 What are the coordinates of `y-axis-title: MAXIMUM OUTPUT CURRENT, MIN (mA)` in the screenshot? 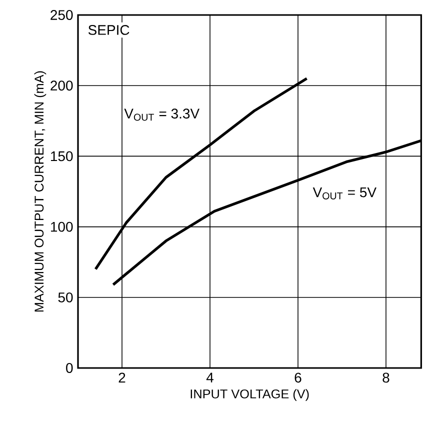 It's located at (40, 191).